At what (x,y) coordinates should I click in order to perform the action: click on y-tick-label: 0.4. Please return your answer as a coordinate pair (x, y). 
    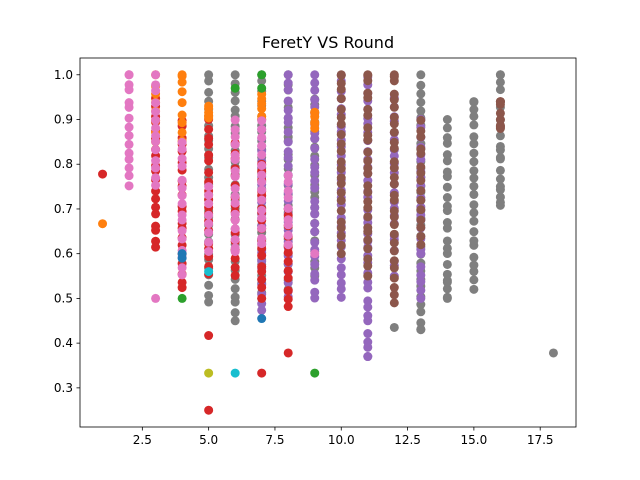
    Looking at the image, I should click on (63, 343).